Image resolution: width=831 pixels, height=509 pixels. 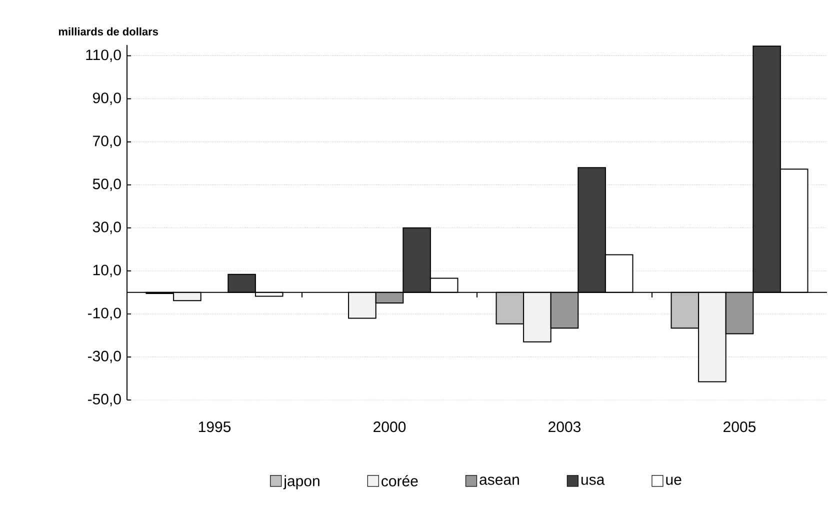 What do you see at coordinates (740, 427) in the screenshot?
I see `x-tick-label: 2005` at bounding box center [740, 427].